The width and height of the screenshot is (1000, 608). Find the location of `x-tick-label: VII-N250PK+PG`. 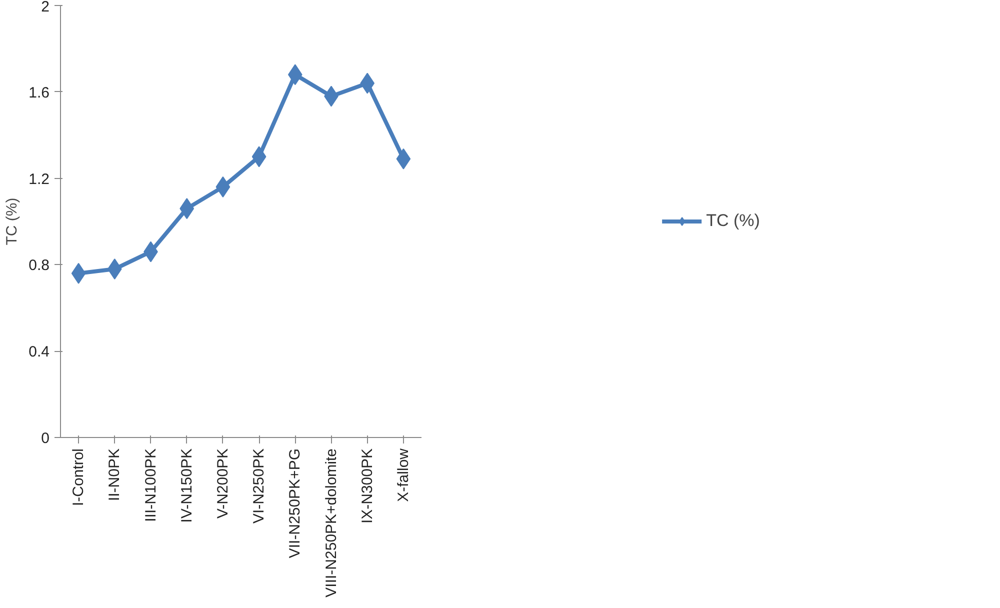

x-tick-label: VII-N250PK+PG is located at coordinates (295, 503).